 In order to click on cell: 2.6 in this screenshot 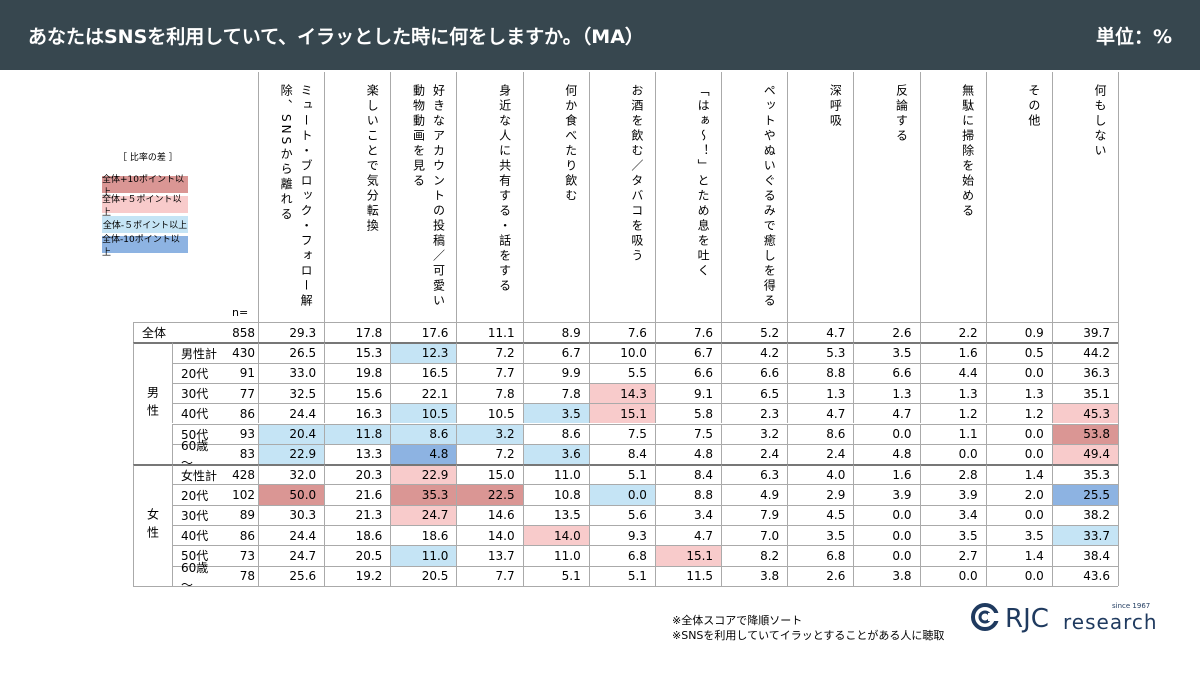, I will do `click(820, 575)`.